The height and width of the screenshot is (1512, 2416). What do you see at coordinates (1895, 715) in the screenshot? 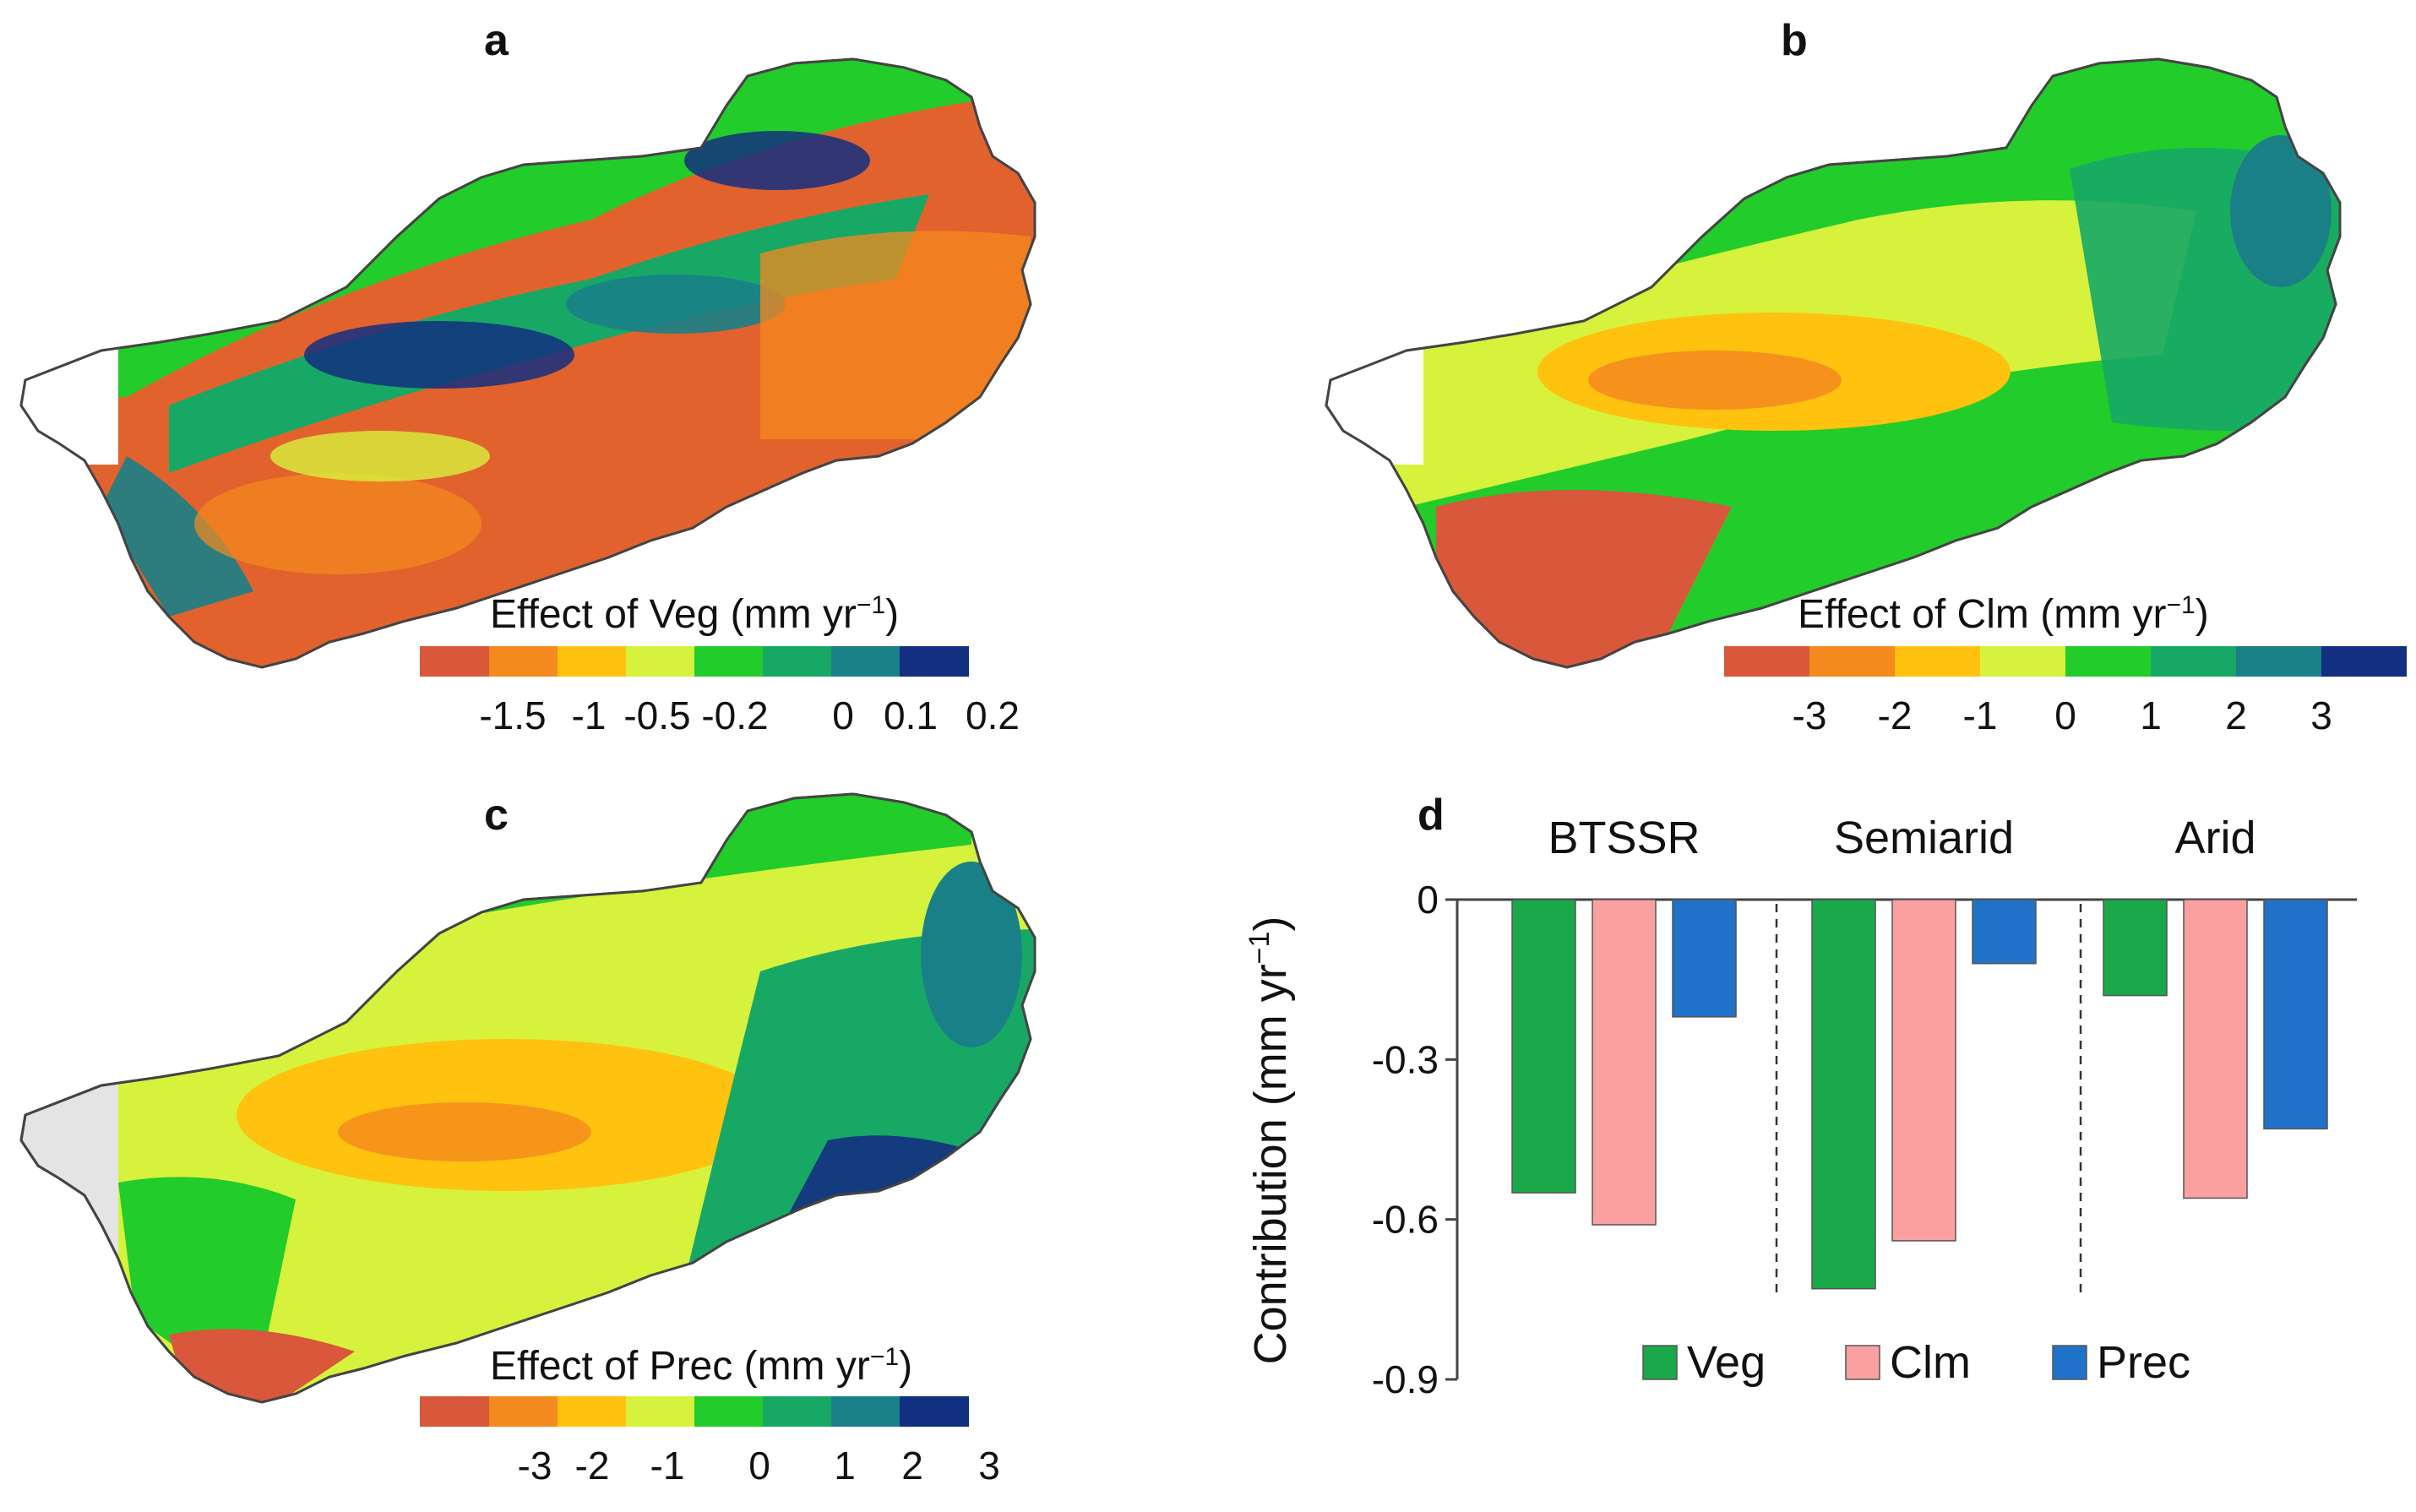
I see `colorbar-b-tick: -2` at bounding box center [1895, 715].